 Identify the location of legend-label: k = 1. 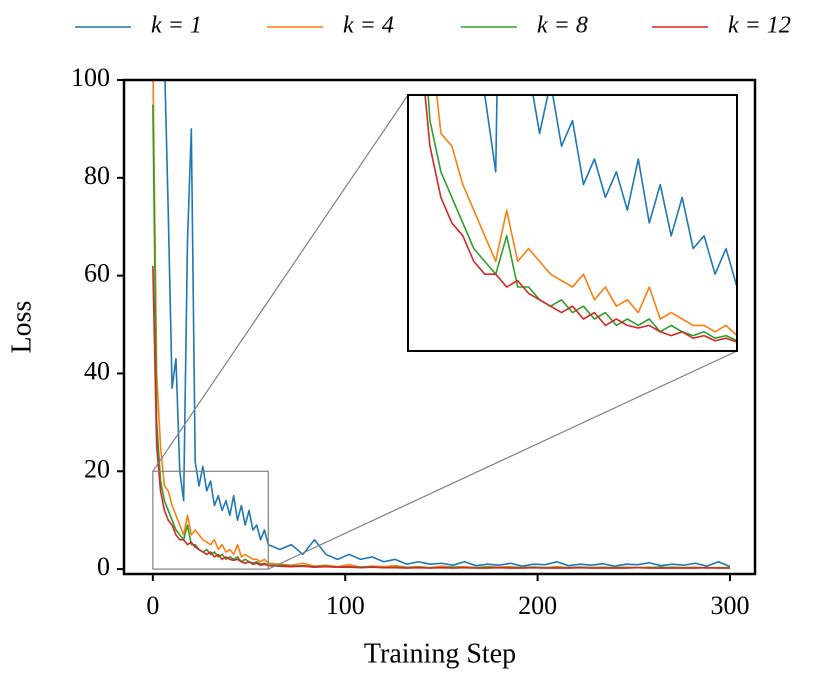
(176, 26).